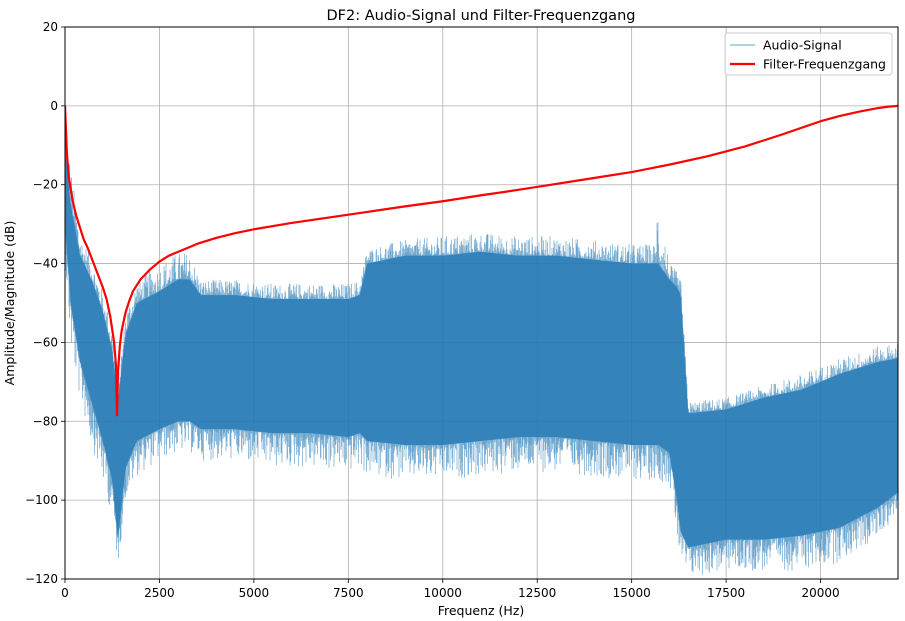 The height and width of the screenshot is (621, 905). Describe the element at coordinates (50, 27) in the screenshot. I see `y-tick-label: 20` at that location.